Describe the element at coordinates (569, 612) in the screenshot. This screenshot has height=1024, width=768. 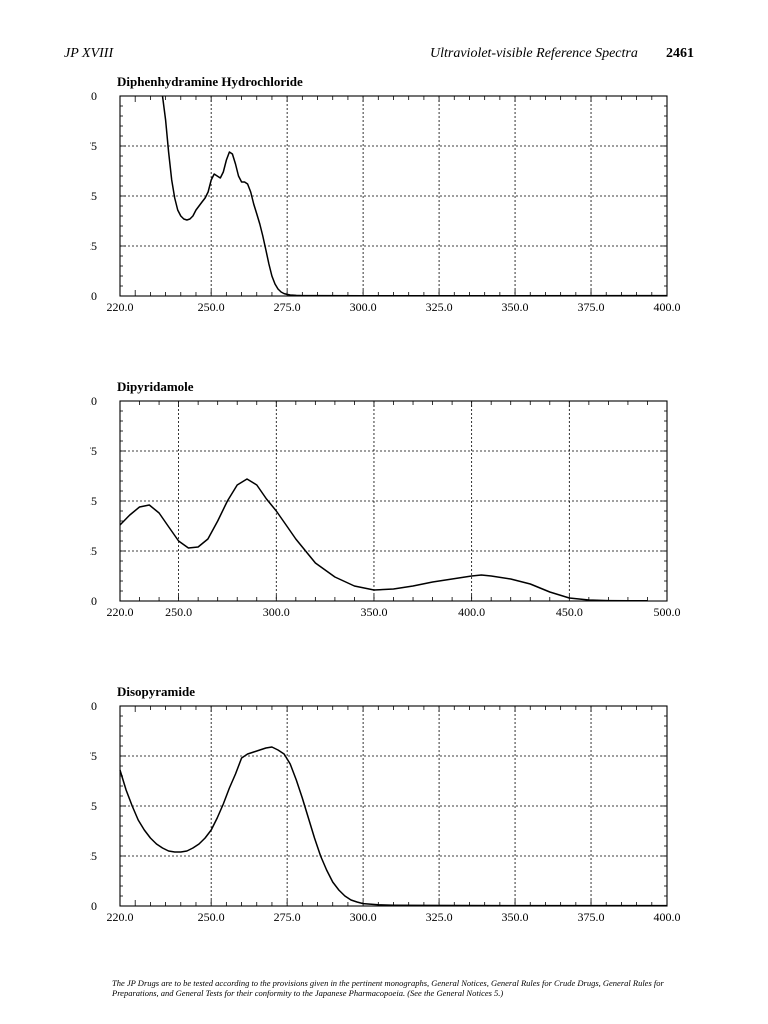
I see `x-tick-label: 450.0` at that location.